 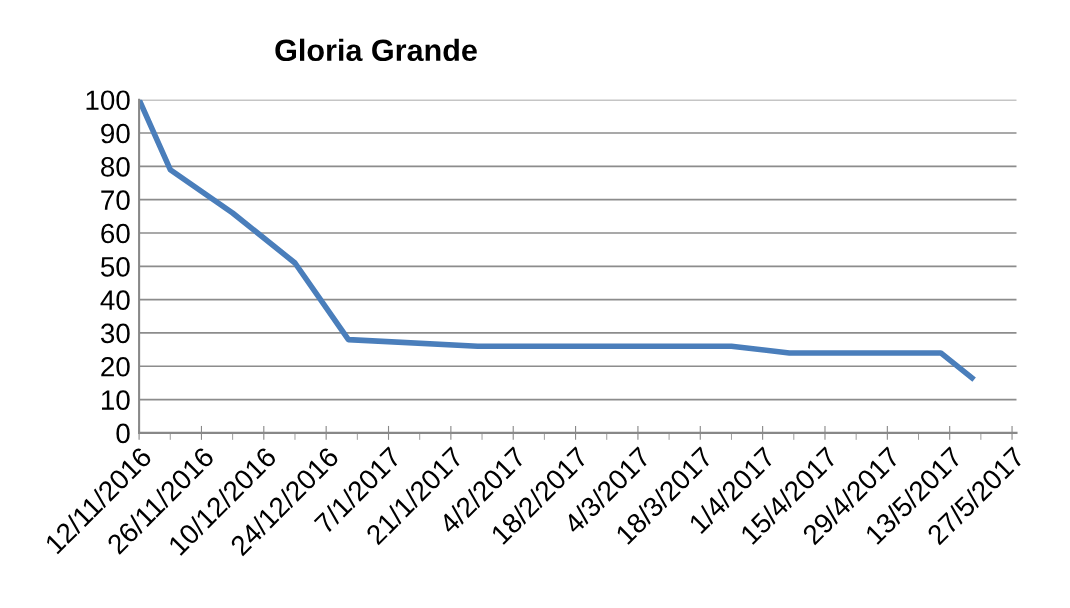 I want to click on y-tick-label: 0, so click(x=123, y=433).